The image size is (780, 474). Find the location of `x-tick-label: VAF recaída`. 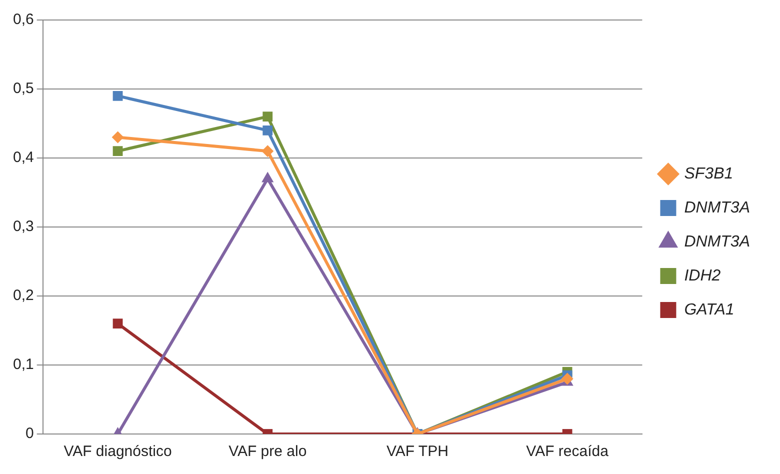

x-tick-label: VAF recaída is located at coordinates (568, 451).